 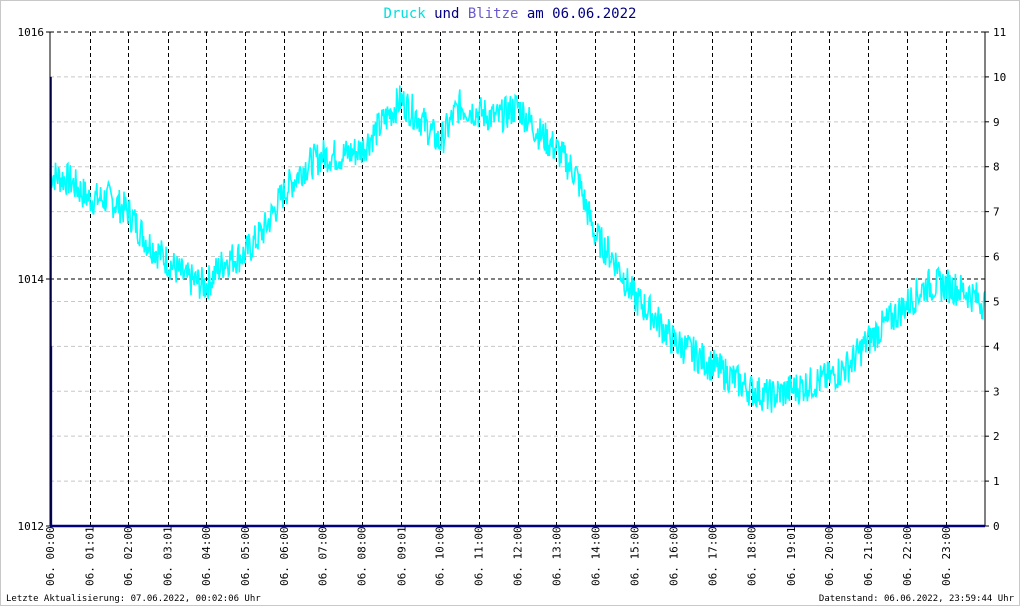 What do you see at coordinates (447, 14) in the screenshot?
I see `title-part-und: und` at bounding box center [447, 14].